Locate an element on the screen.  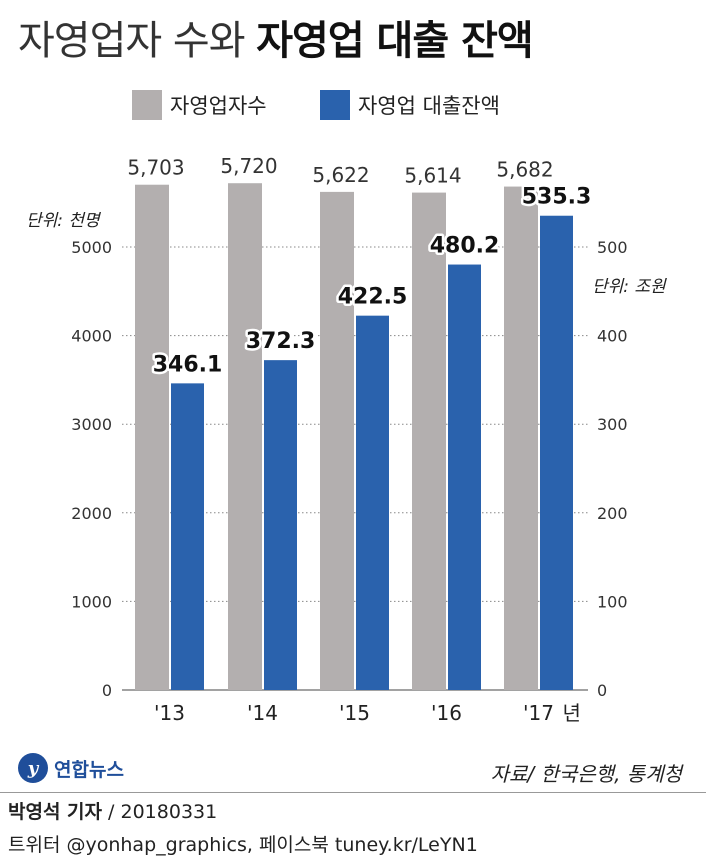
left-axis-unit: 단위: 천명 is located at coordinates (64, 221).